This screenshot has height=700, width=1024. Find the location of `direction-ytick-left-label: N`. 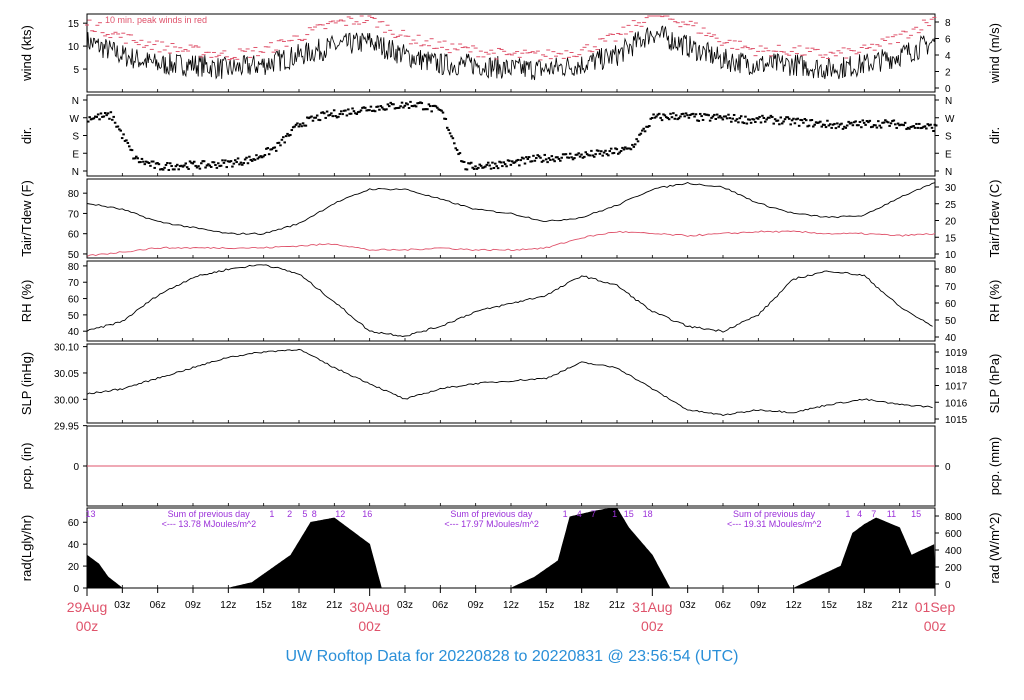

direction-ytick-left-label: N is located at coordinates (75, 101).